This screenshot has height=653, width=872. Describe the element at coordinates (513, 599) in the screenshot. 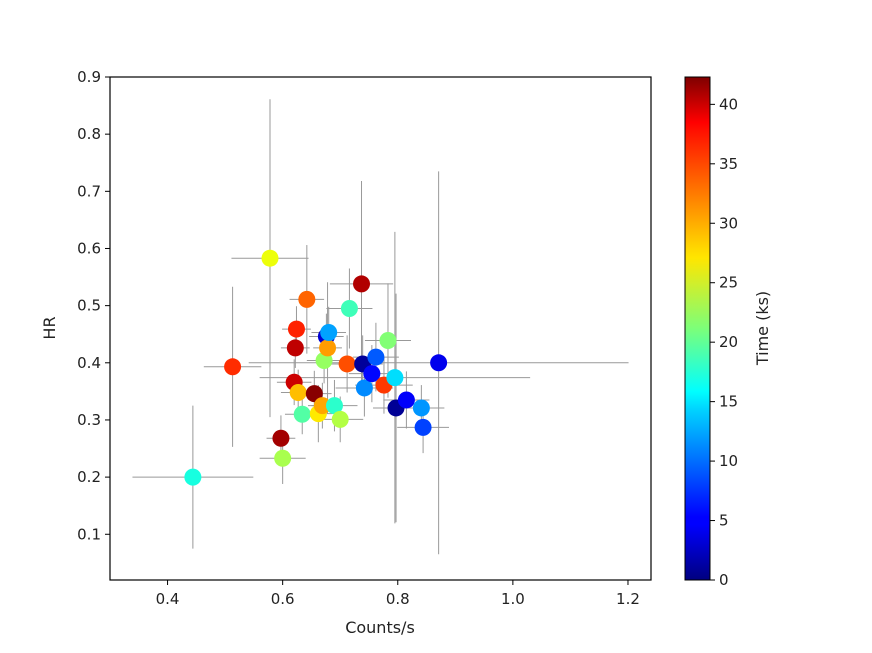

I see `x-tick-label: 1.0` at that location.